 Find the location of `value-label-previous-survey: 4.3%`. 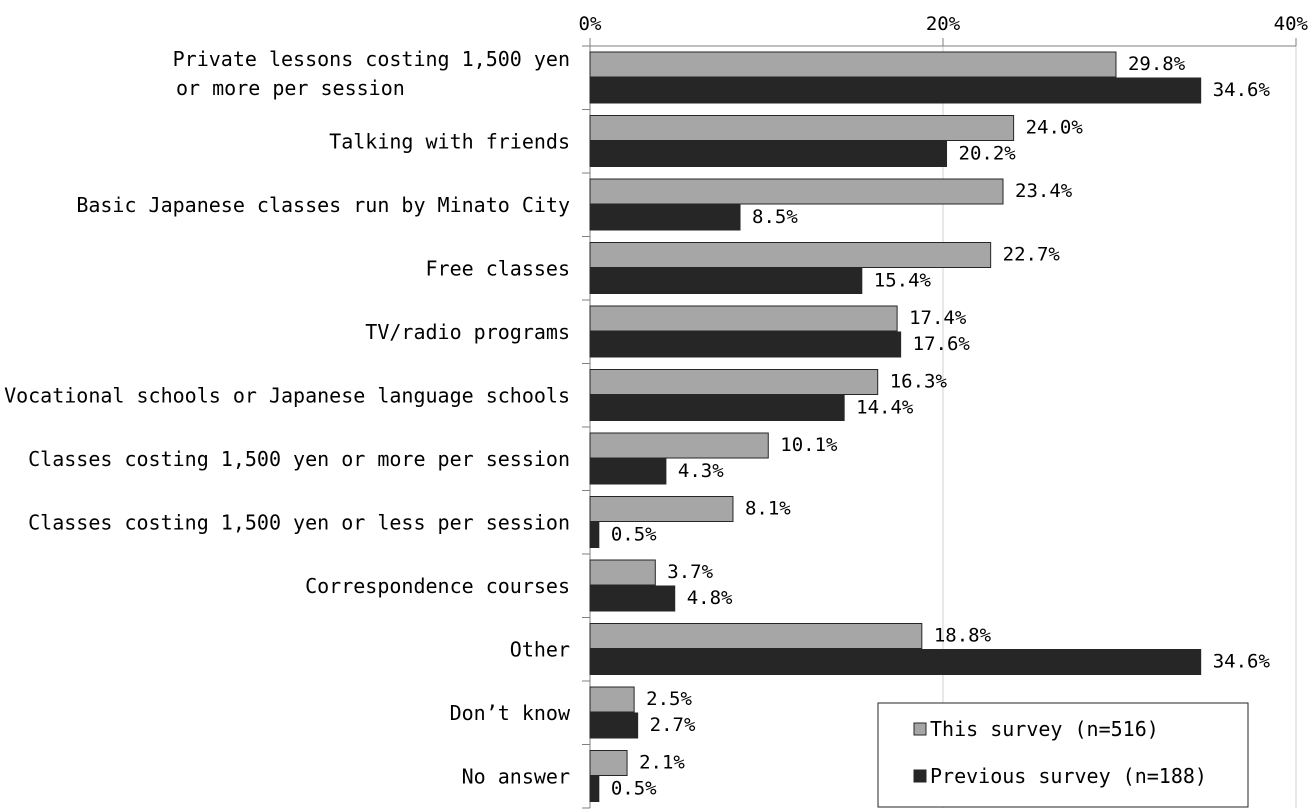

value-label-previous-survey: 4.3% is located at coordinates (701, 471).